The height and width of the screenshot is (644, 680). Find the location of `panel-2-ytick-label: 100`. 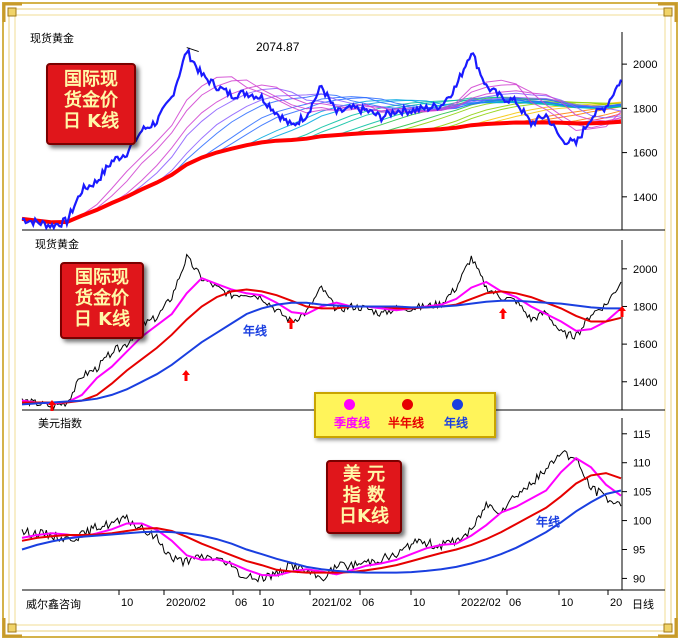

panel-2-ytick-label: 100 is located at coordinates (642, 522).